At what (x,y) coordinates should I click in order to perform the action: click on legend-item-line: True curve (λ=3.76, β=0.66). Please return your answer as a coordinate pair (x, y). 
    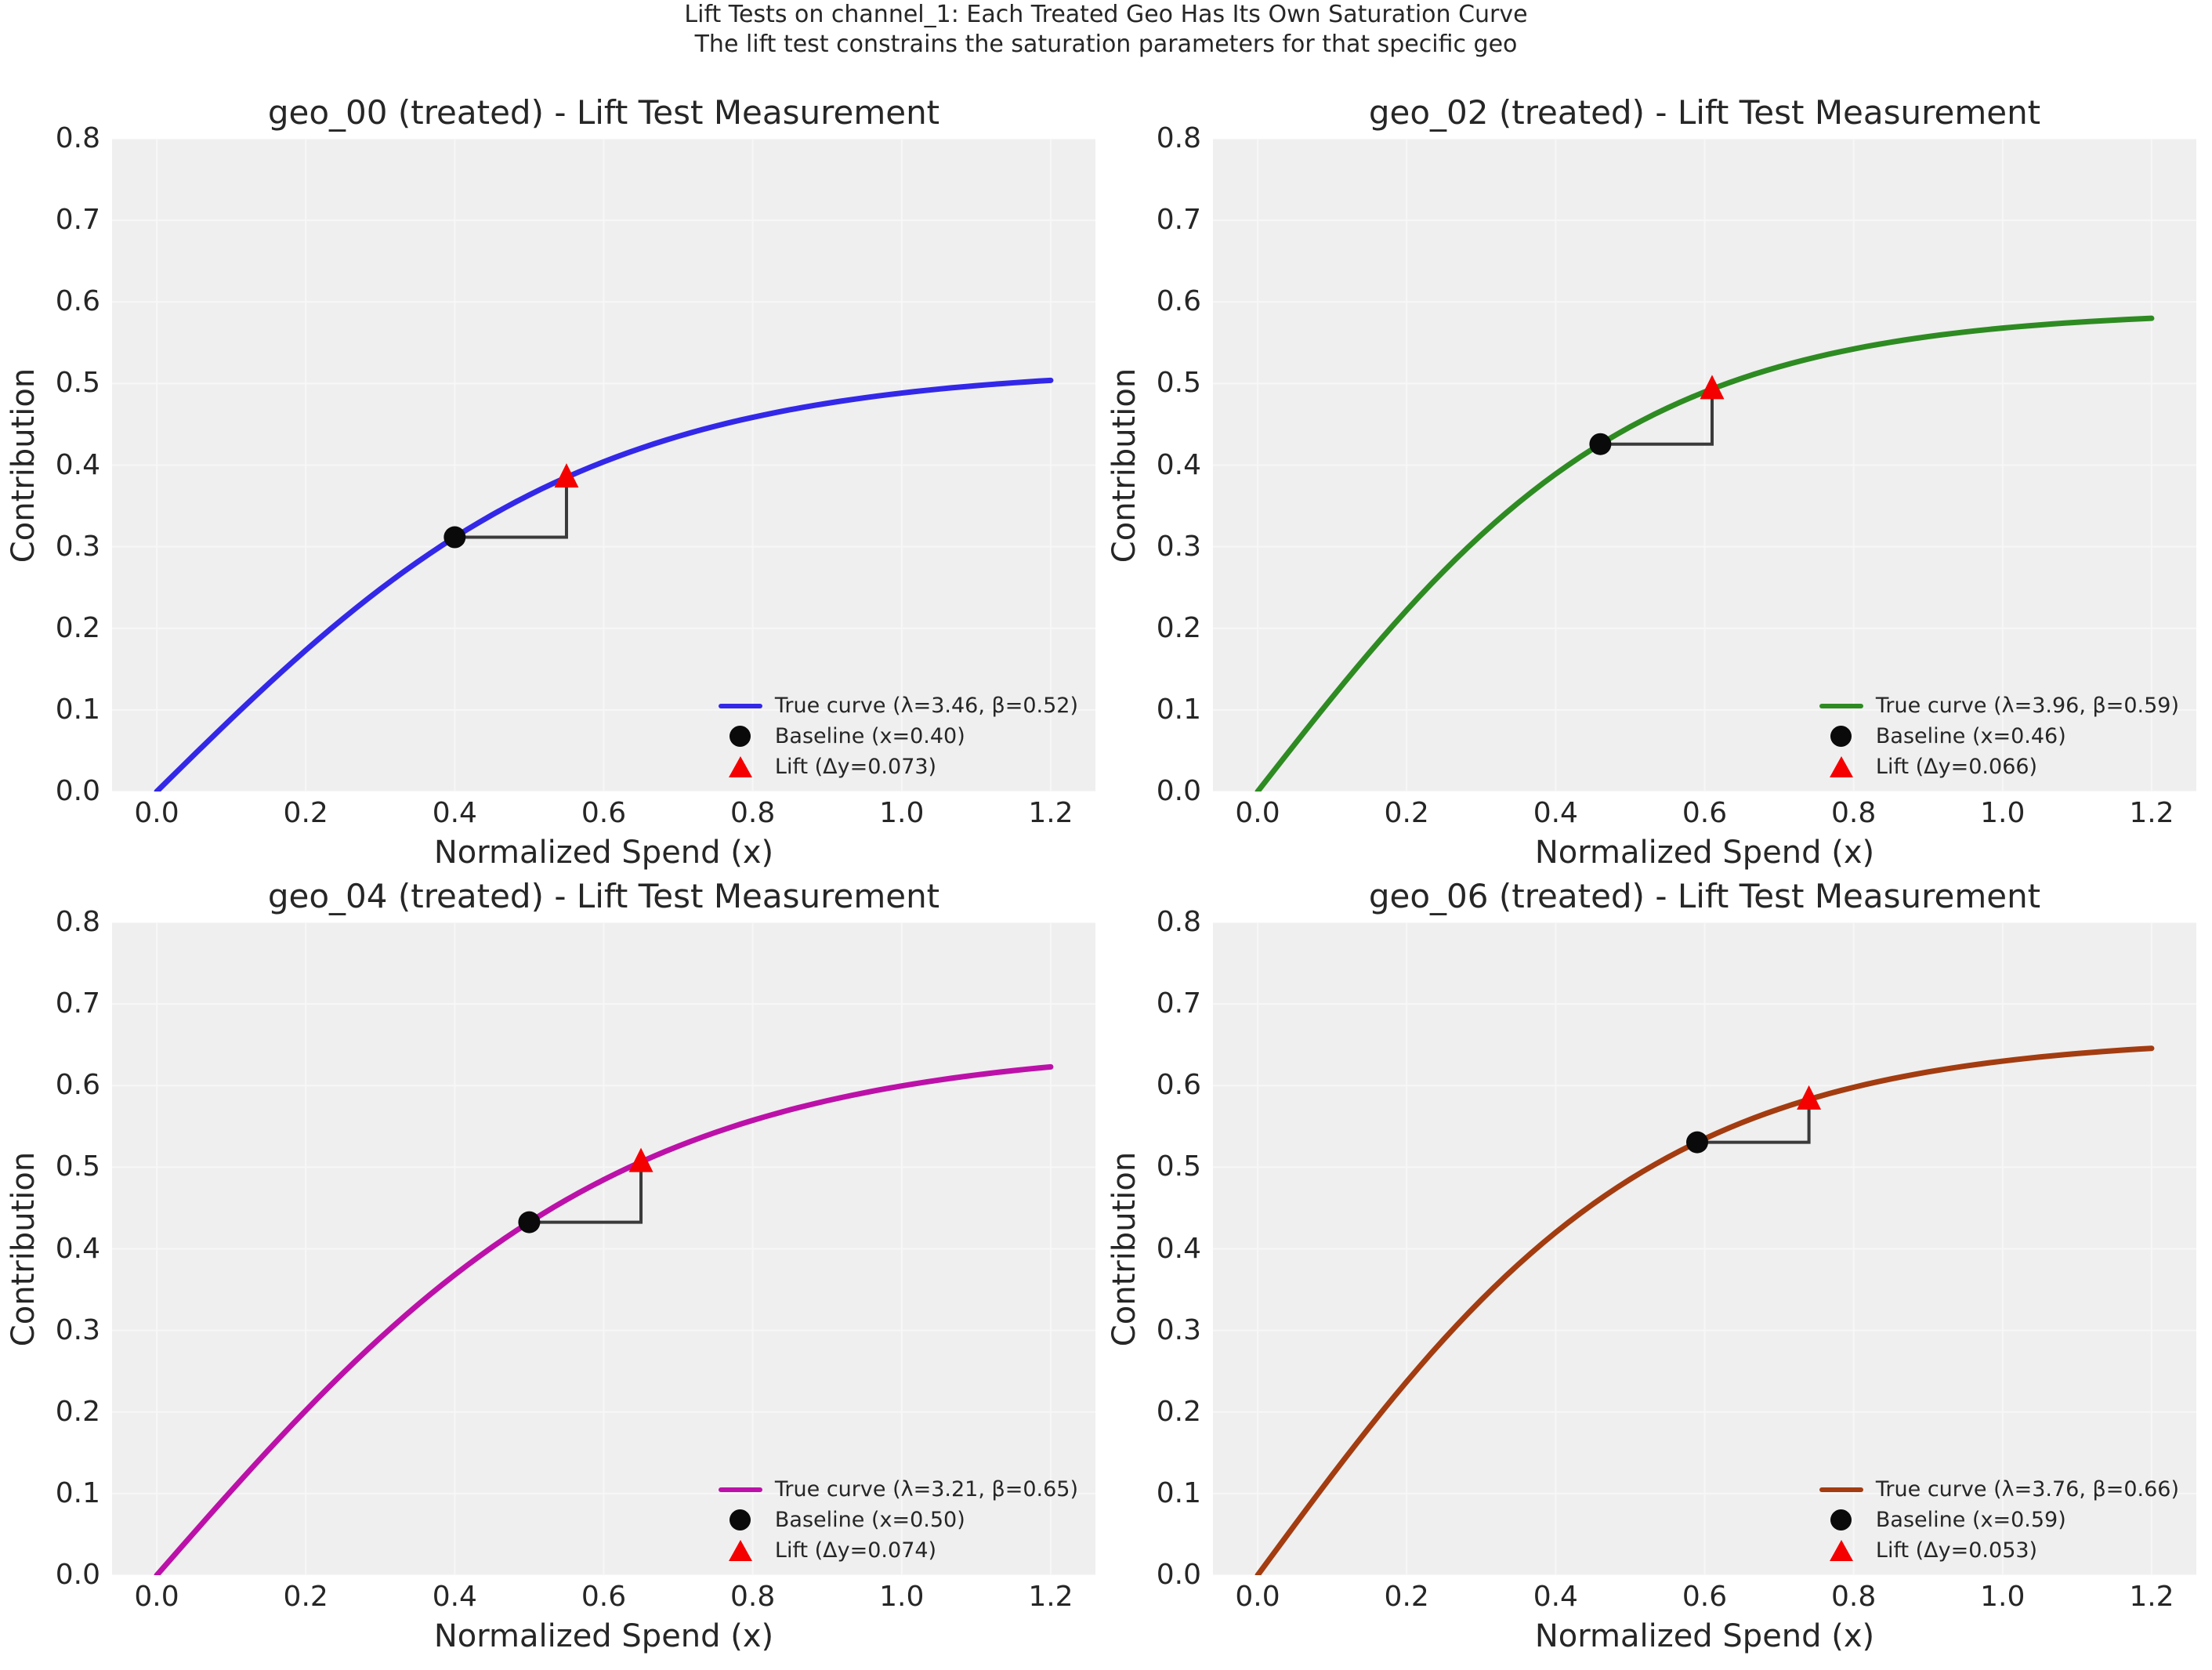
    Looking at the image, I should click on (1996, 1489).